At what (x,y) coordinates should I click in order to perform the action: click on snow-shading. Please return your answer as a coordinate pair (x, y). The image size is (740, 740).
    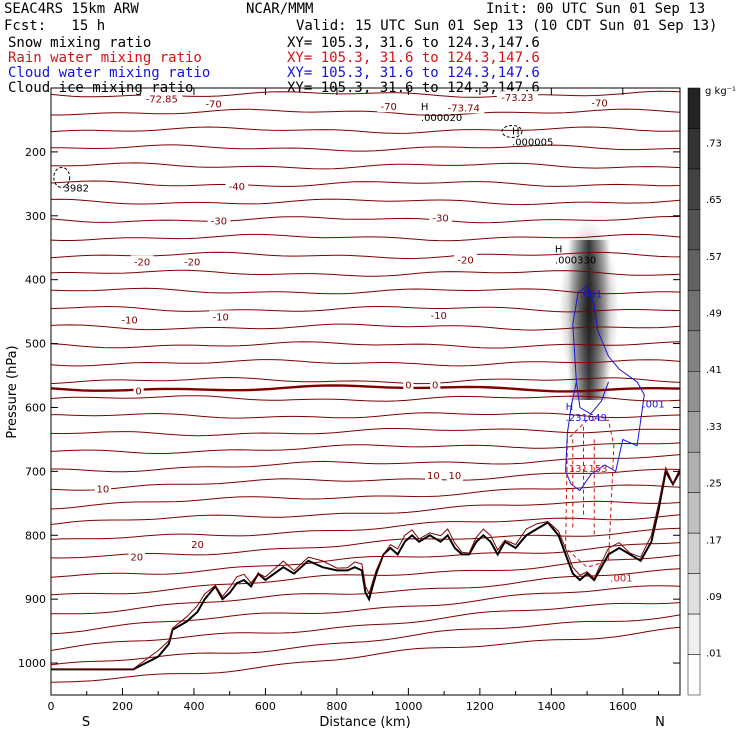
    Looking at the image, I should click on (589, 310).